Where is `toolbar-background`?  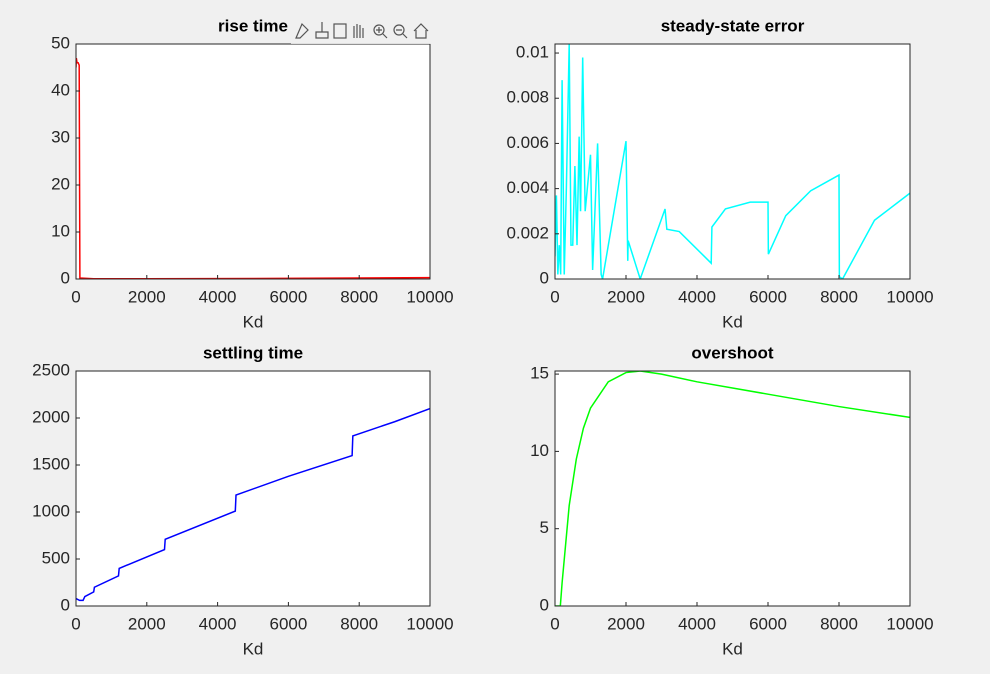
toolbar-background is located at coordinates (361, 31).